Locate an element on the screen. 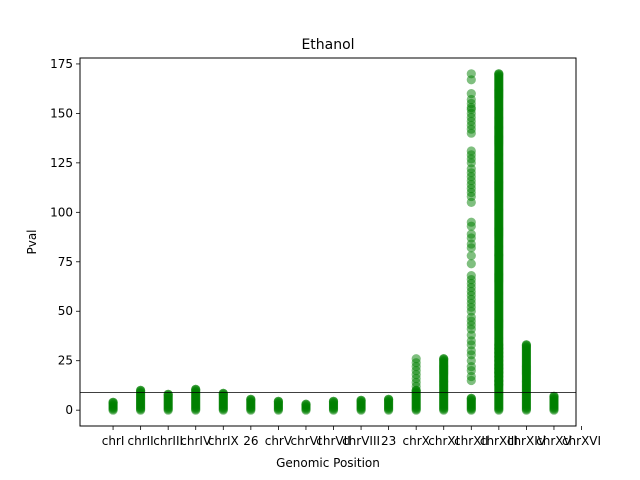 The width and height of the screenshot is (640, 480). x-tick-label: chrIV is located at coordinates (196, 441).